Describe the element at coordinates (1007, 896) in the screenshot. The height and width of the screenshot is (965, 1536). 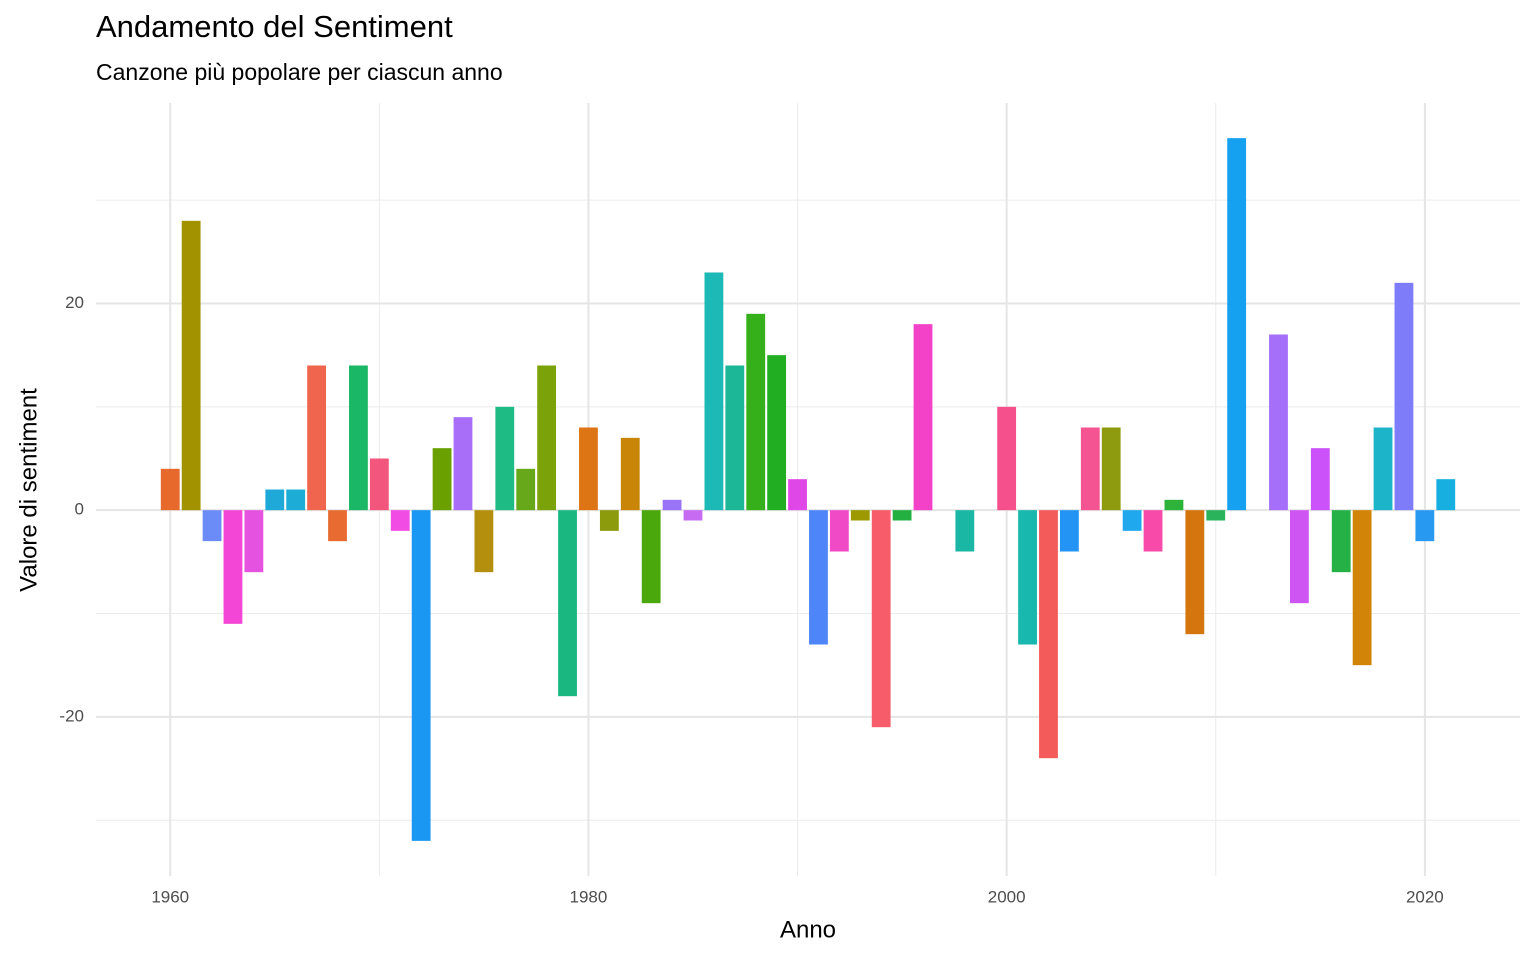
I see `x-tick-label: 2000` at that location.